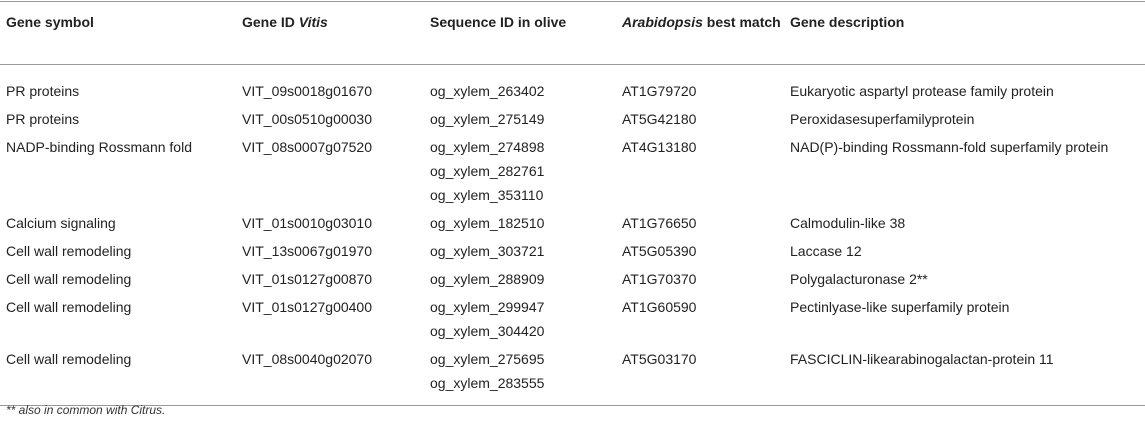 This screenshot has width=1145, height=426. What do you see at coordinates (307, 119) in the screenshot?
I see `gene-id: VIT_00s0510g00030` at bounding box center [307, 119].